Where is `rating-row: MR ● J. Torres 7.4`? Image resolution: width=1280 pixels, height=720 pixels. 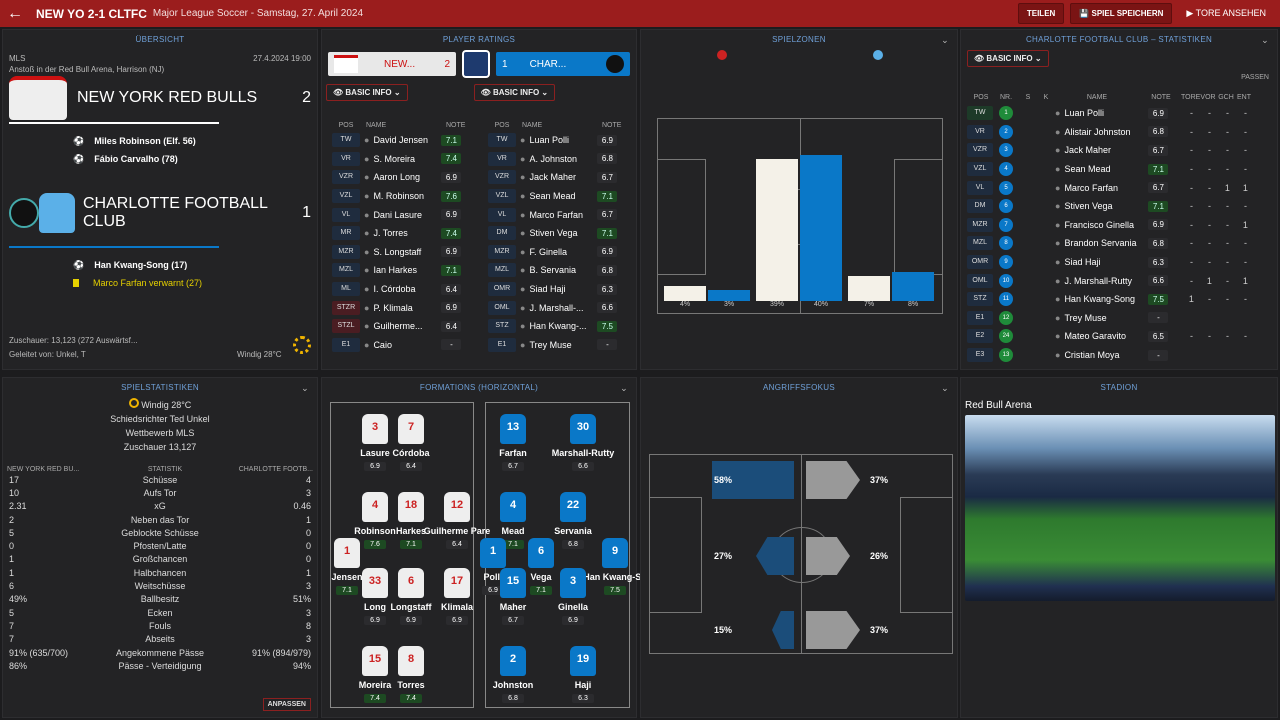 rating-row: MR ● J. Torres 7.4 is located at coordinates (400, 233).